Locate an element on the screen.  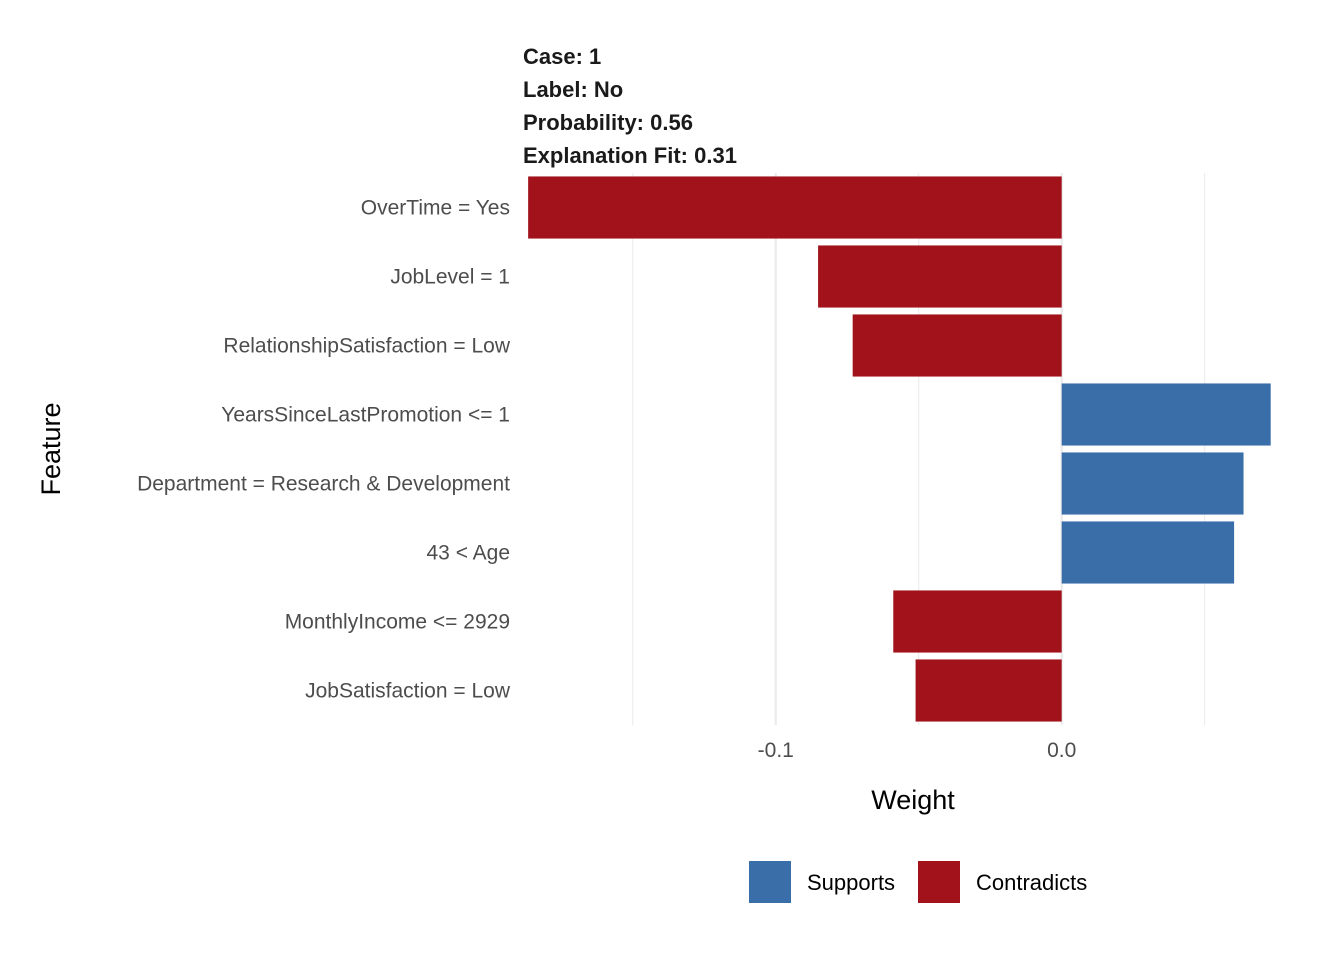
legend-swatch-contradicts is located at coordinates (939, 882).